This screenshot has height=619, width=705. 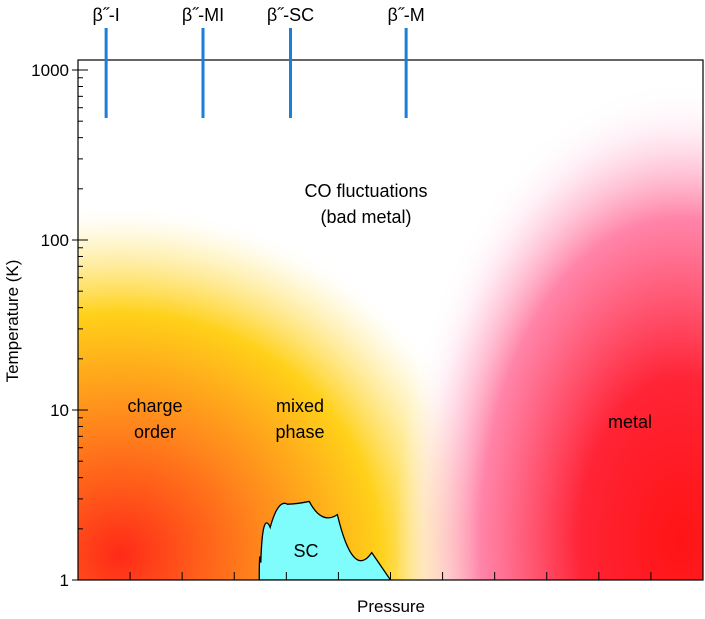 What do you see at coordinates (155, 432) in the screenshot?
I see `charge-order-label-line2: order` at bounding box center [155, 432].